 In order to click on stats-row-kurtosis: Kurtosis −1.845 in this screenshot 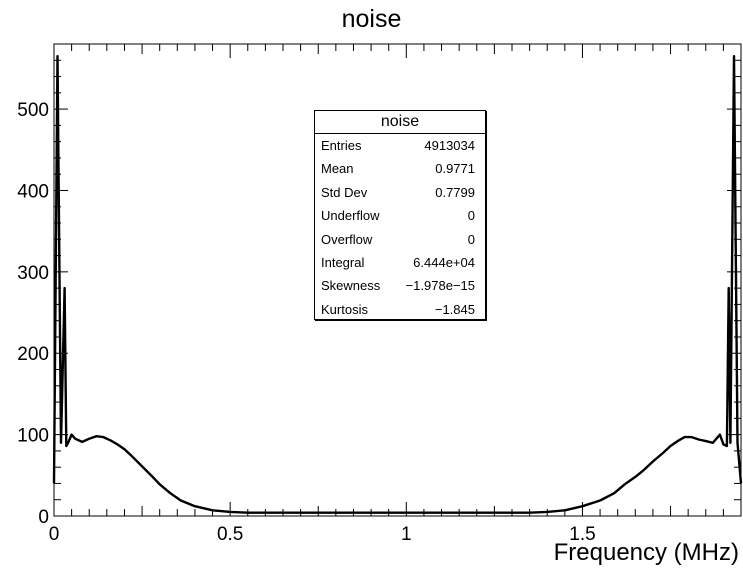, I will do `click(400, 309)`.